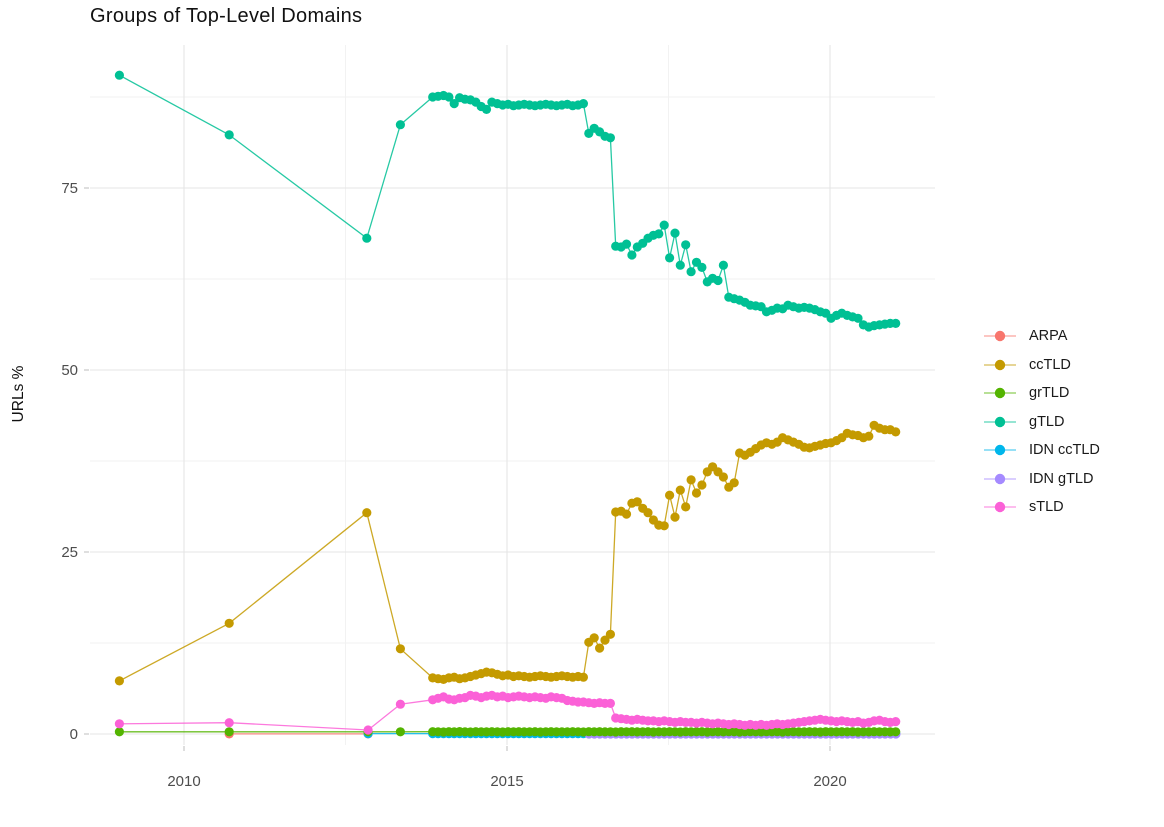 The height and width of the screenshot is (827, 1164). What do you see at coordinates (507, 732) in the screenshot?
I see `series-grtld` at bounding box center [507, 732].